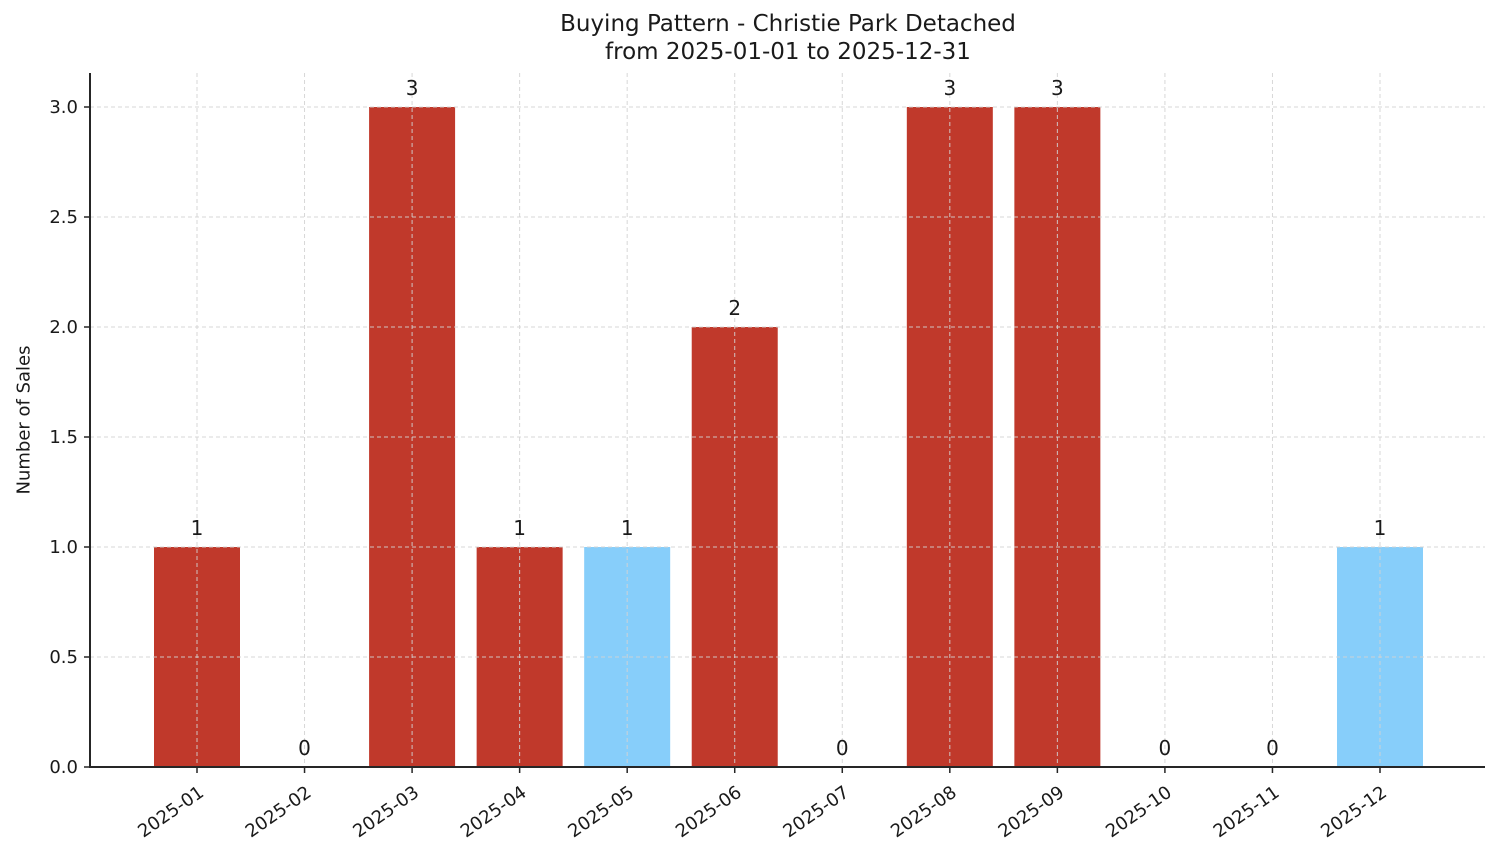  Describe the element at coordinates (816, 812) in the screenshot. I see `x-tick-label: 2025-07` at that location.